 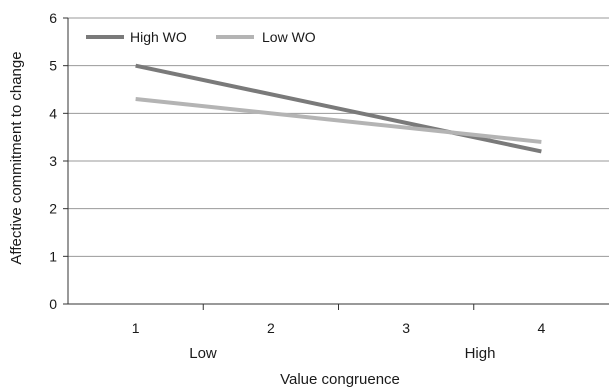 What do you see at coordinates (53, 113) in the screenshot?
I see `y-tick-label-4: 4` at bounding box center [53, 113].